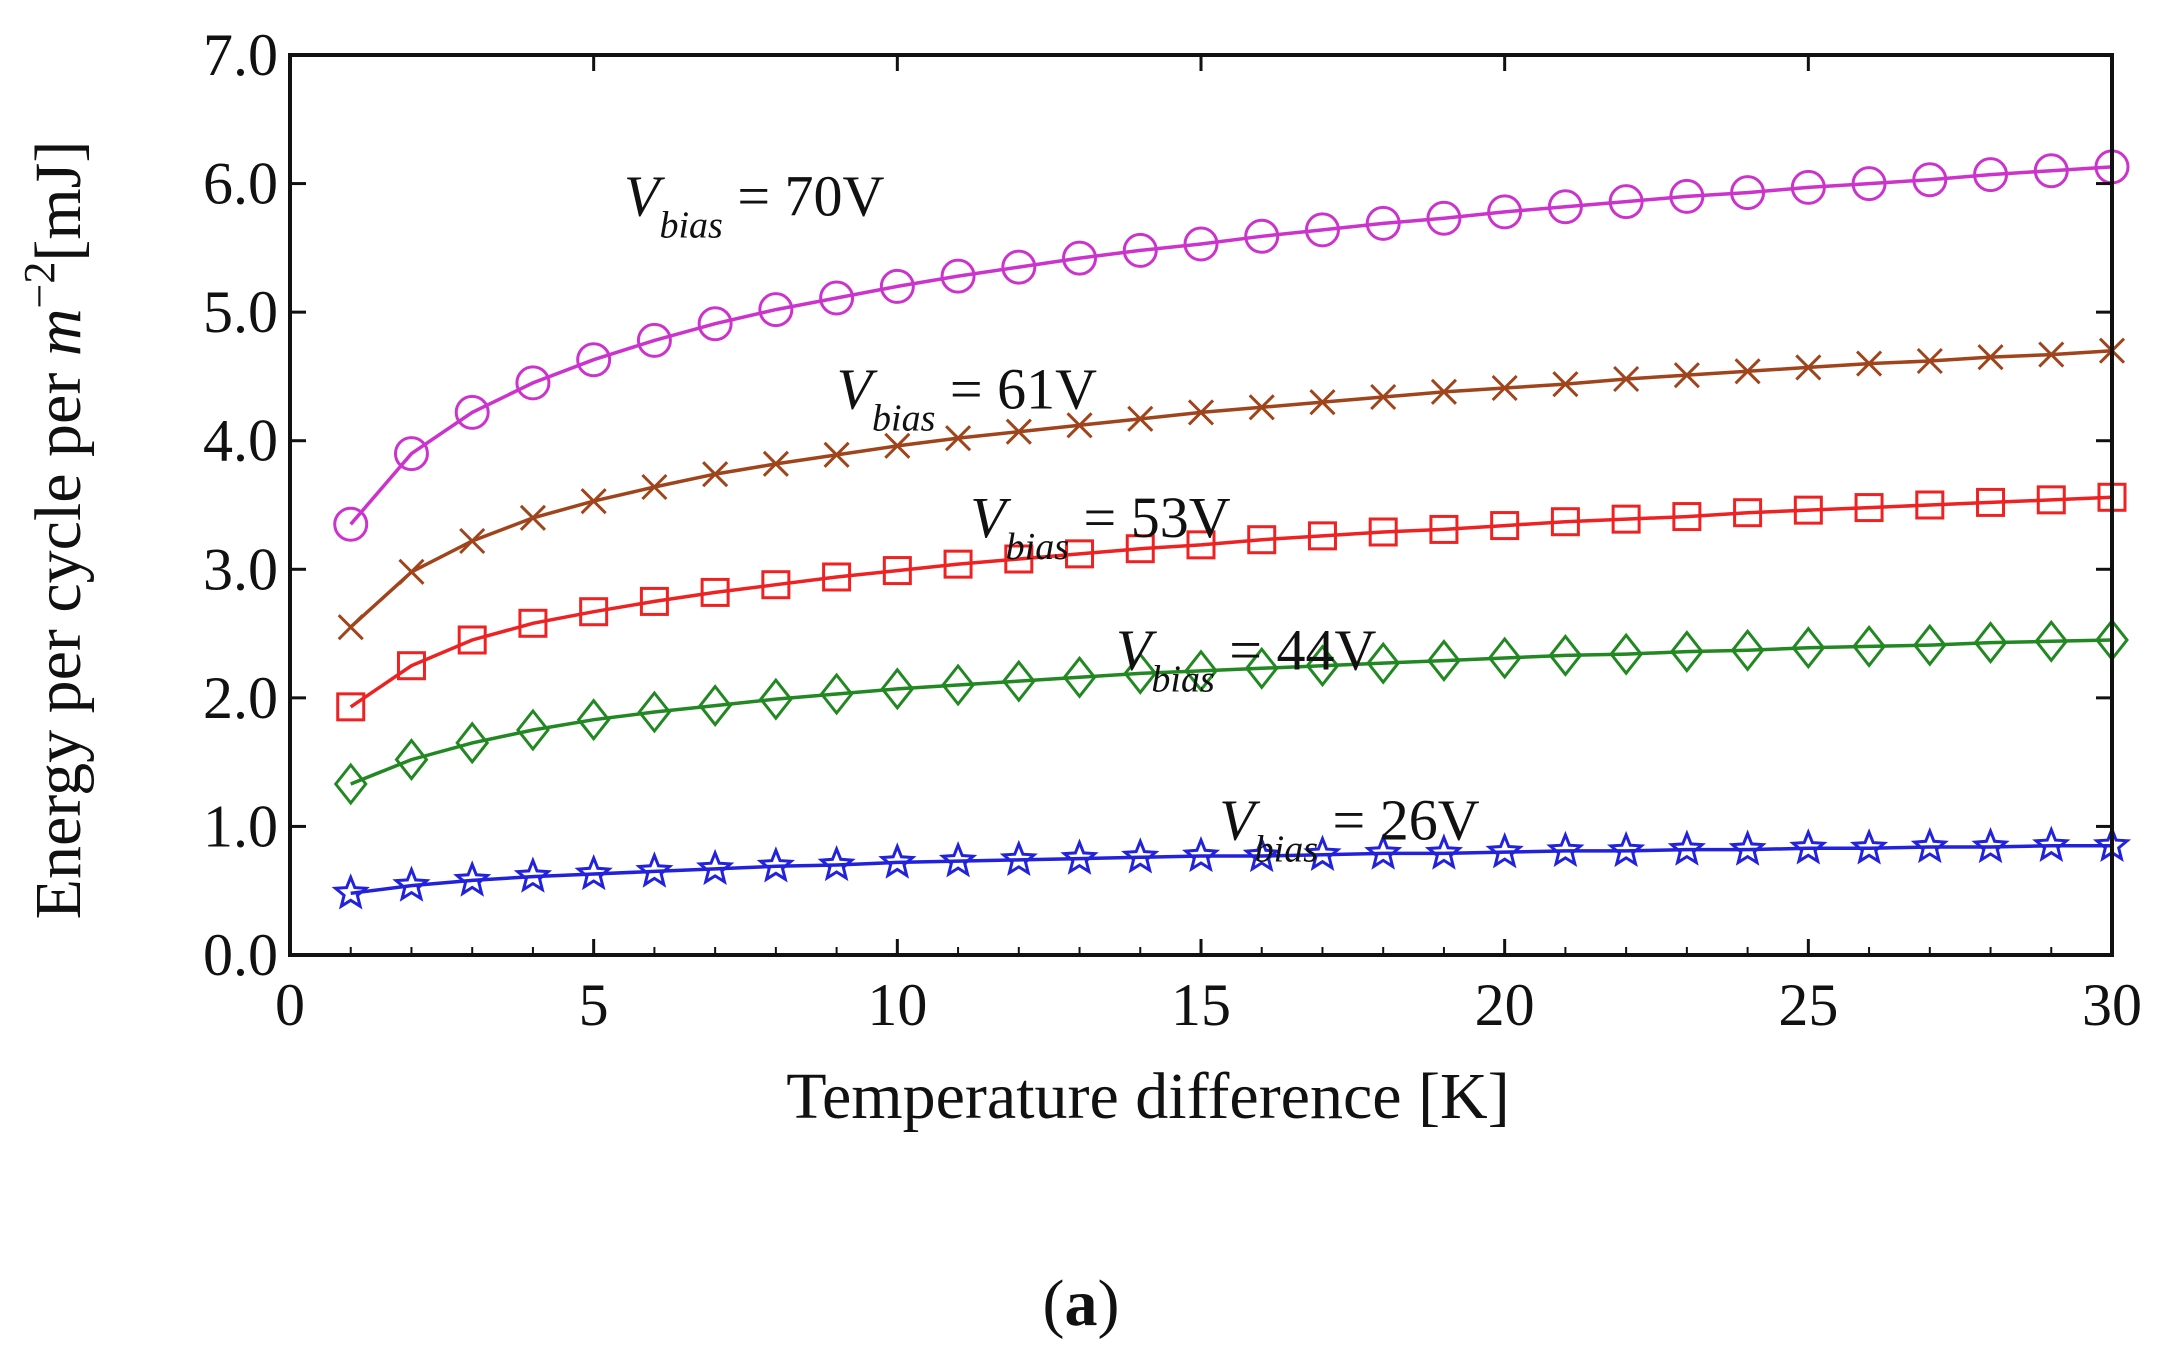  I want to click on series-diamond, so click(1231, 712).